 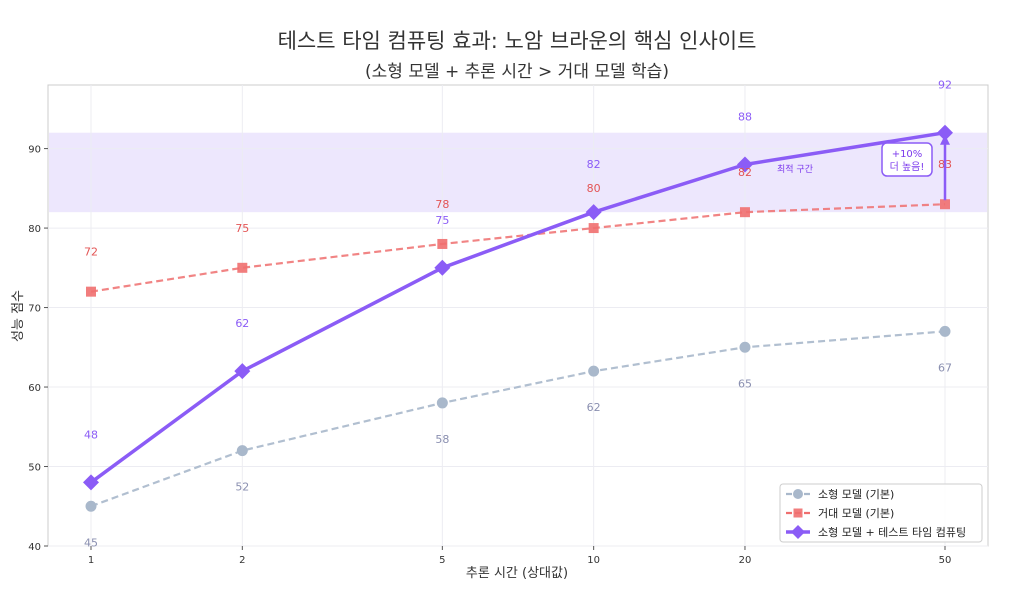 What do you see at coordinates (242, 560) in the screenshot?
I see `x-tick-label: 2` at bounding box center [242, 560].